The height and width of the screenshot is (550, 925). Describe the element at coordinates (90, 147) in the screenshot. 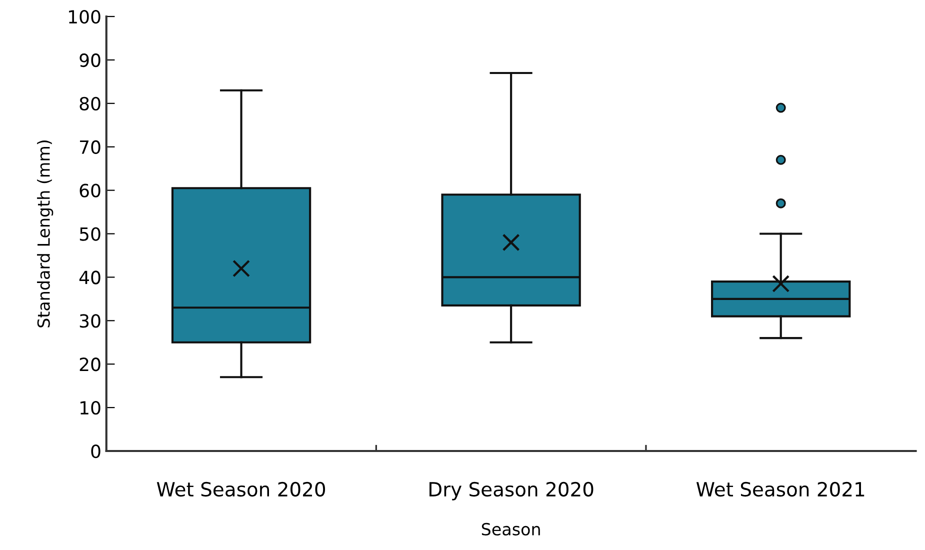

I see `y-tick-label: 70` at that location.